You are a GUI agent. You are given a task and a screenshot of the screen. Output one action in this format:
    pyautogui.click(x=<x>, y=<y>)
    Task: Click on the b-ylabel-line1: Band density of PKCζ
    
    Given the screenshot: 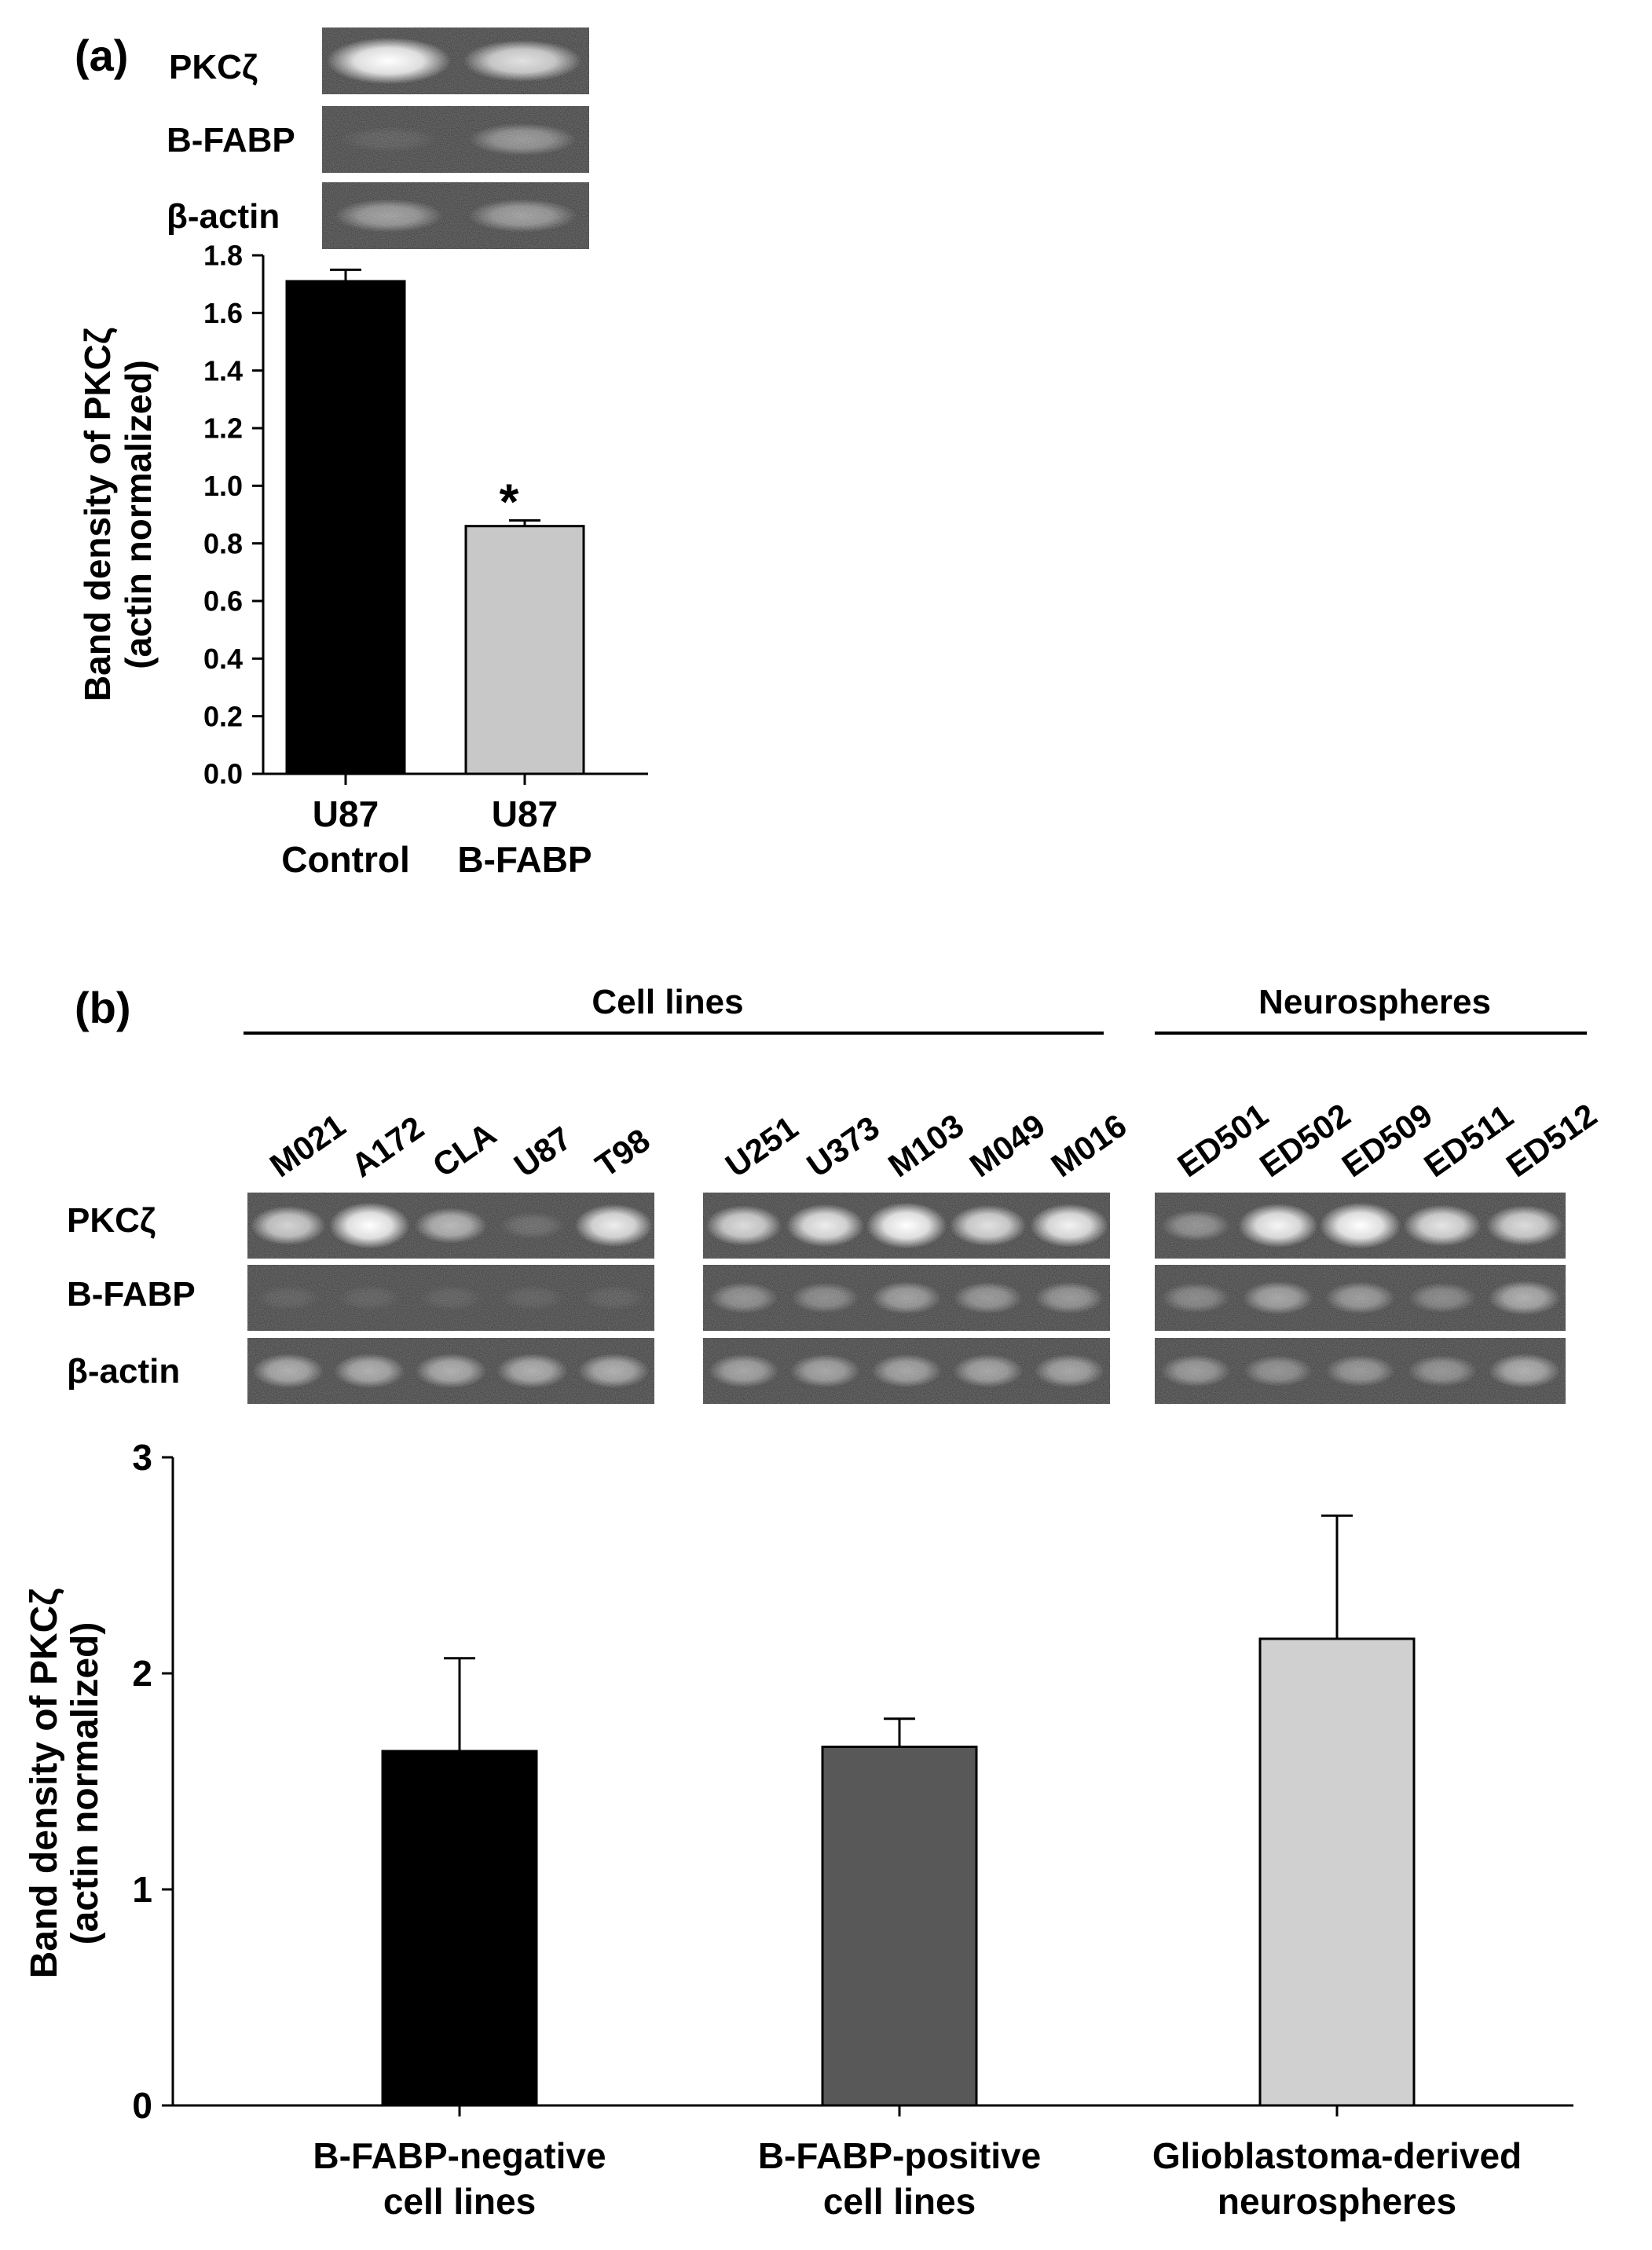 What is the action you would take?
    pyautogui.click(x=44, y=1784)
    